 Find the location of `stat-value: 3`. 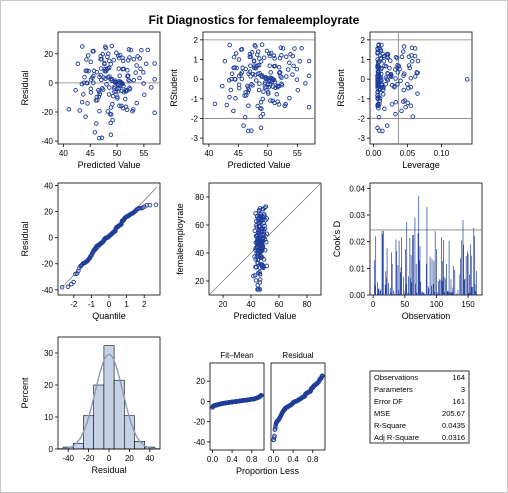

stat-value: 3 is located at coordinates (463, 389).